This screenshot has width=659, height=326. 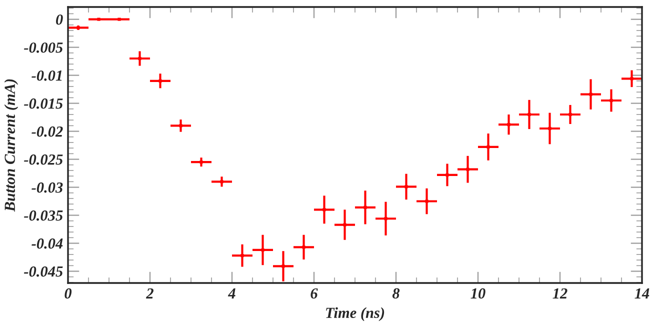 What do you see at coordinates (47, 243) in the screenshot?
I see `y-tick-label: -0.04` at bounding box center [47, 243].